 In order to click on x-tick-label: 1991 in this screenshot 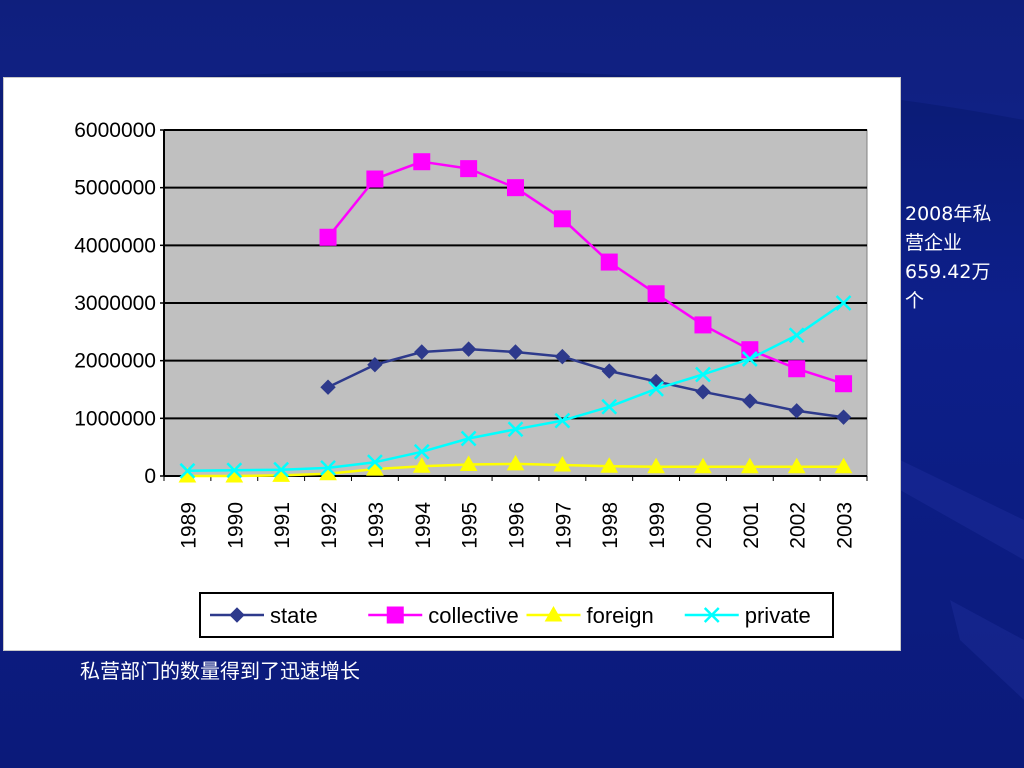, I will do `click(282, 525)`.